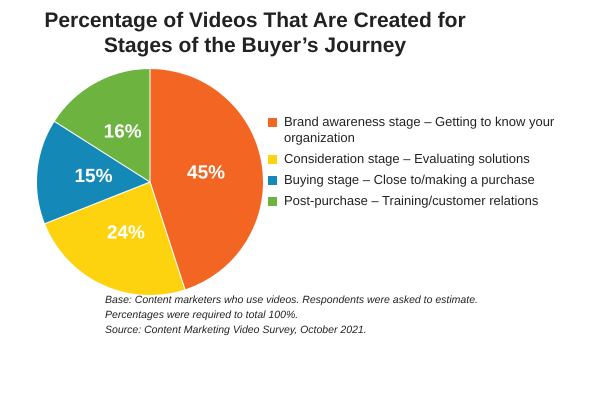  Describe the element at coordinates (291, 300) in the screenshot. I see `text: Base: Content marketers who use videos. Respondents were asked to estimate.` at that location.